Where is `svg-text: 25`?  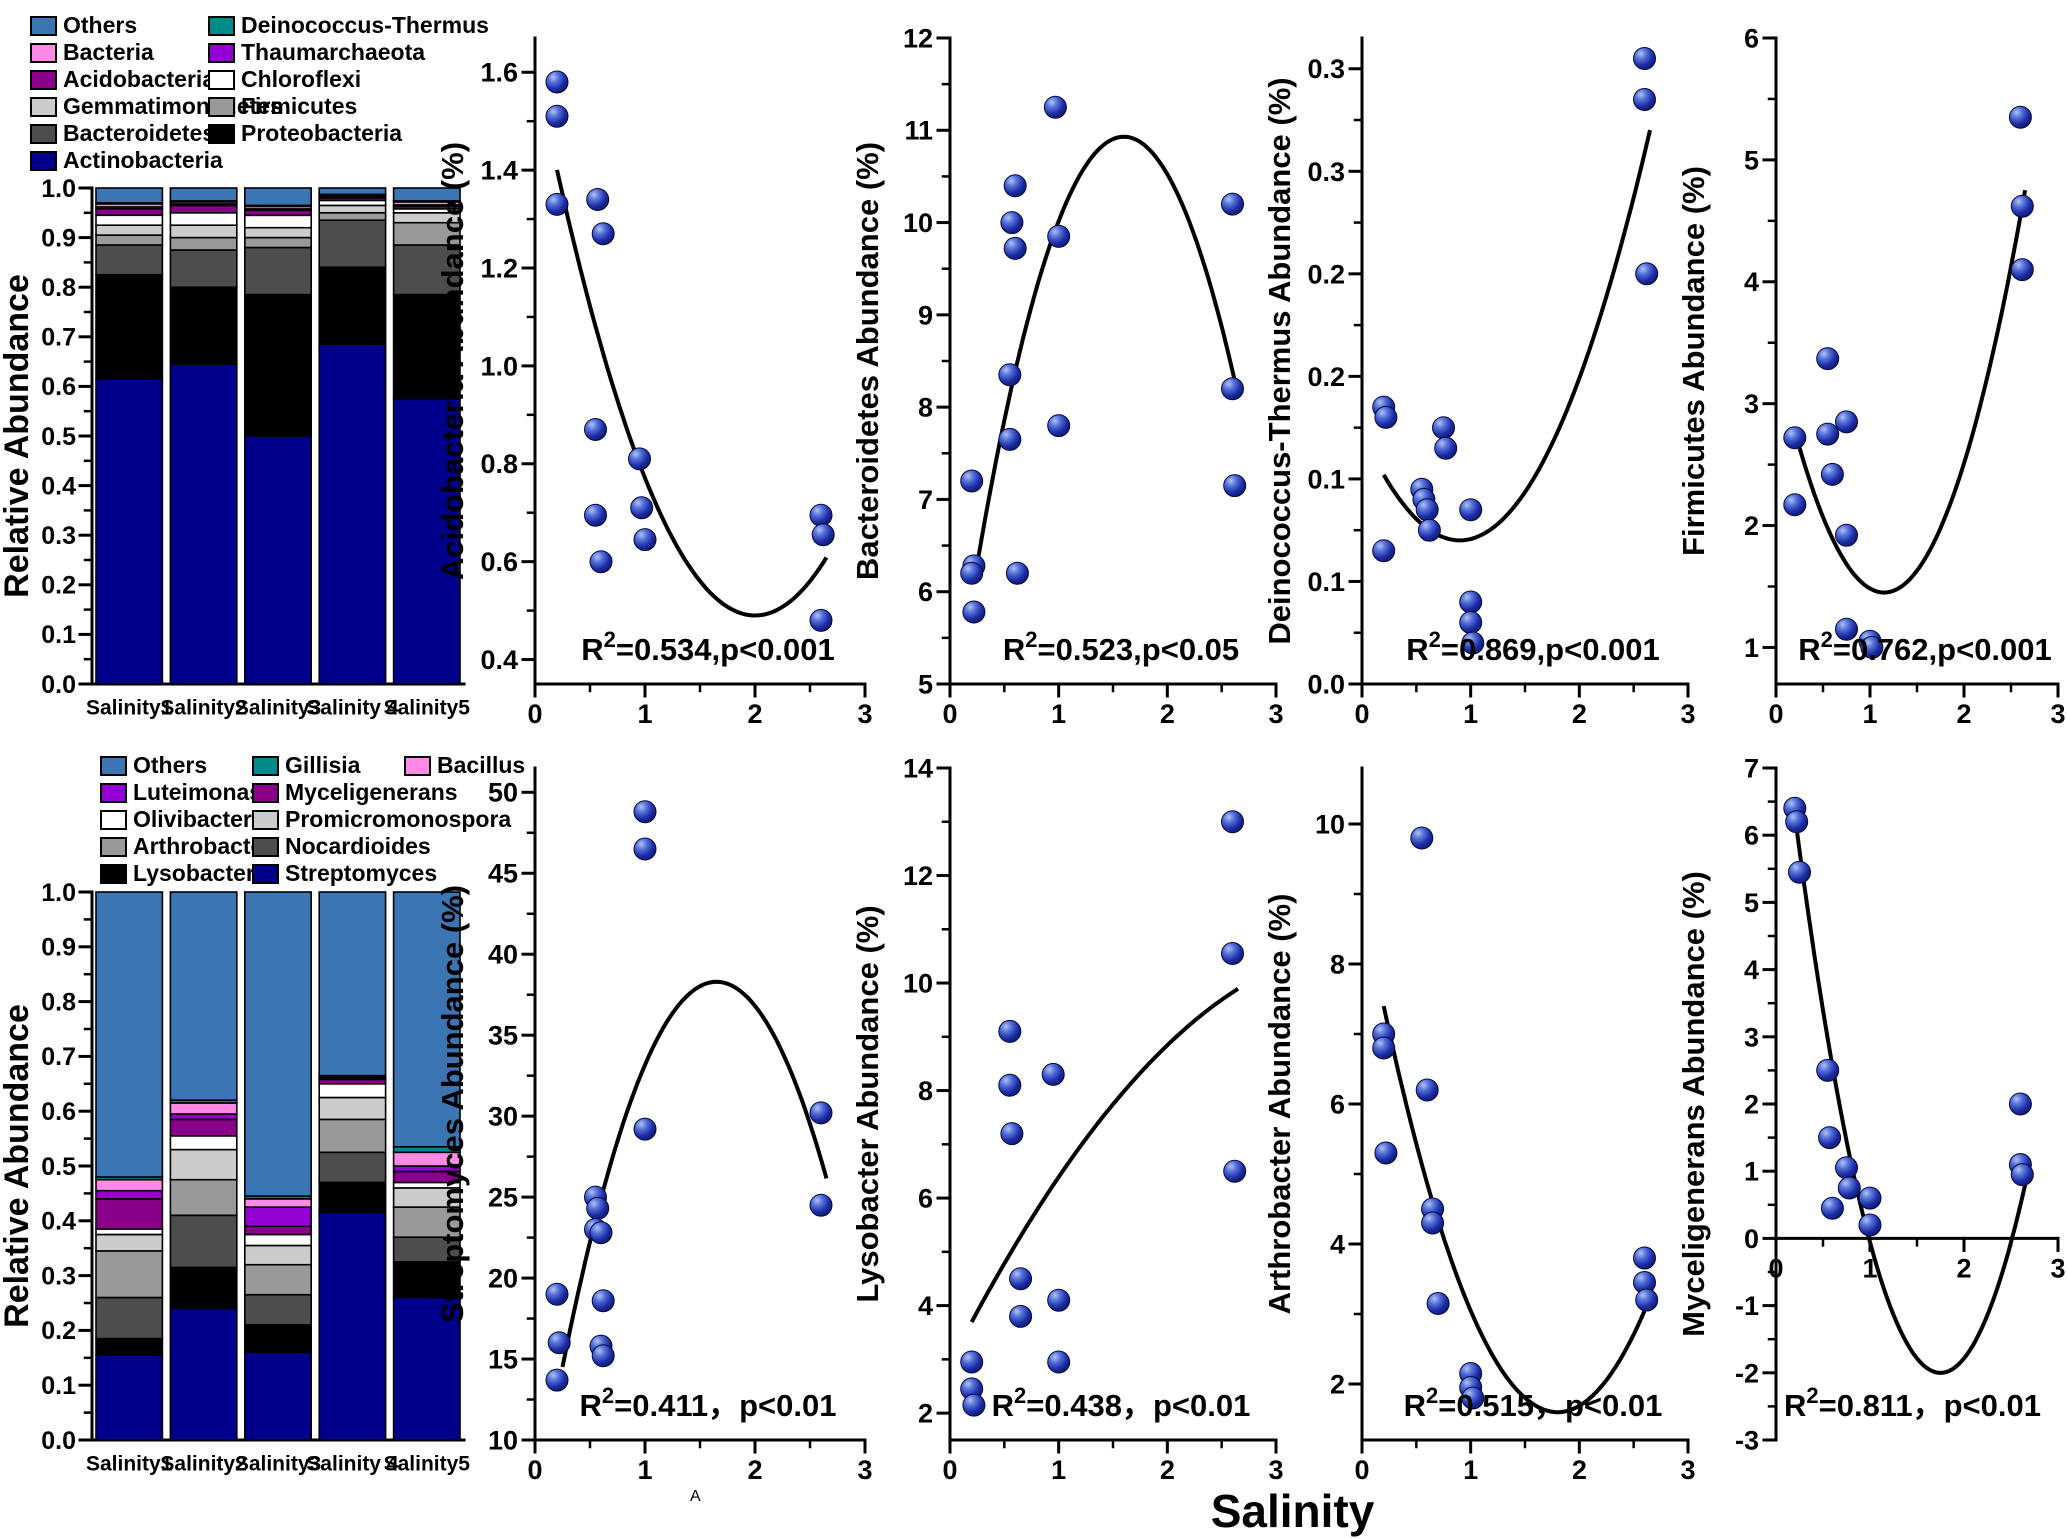 svg-text: 25 is located at coordinates (503, 1198).